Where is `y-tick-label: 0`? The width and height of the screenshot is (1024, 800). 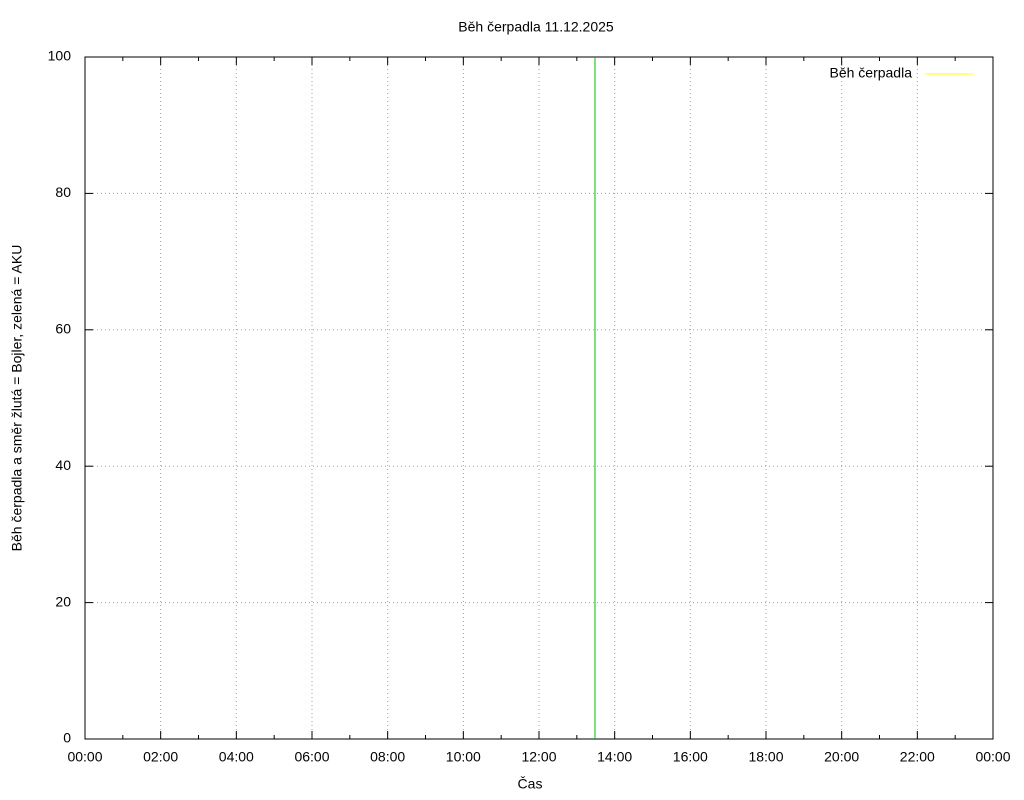 y-tick-label: 0 is located at coordinates (67, 738).